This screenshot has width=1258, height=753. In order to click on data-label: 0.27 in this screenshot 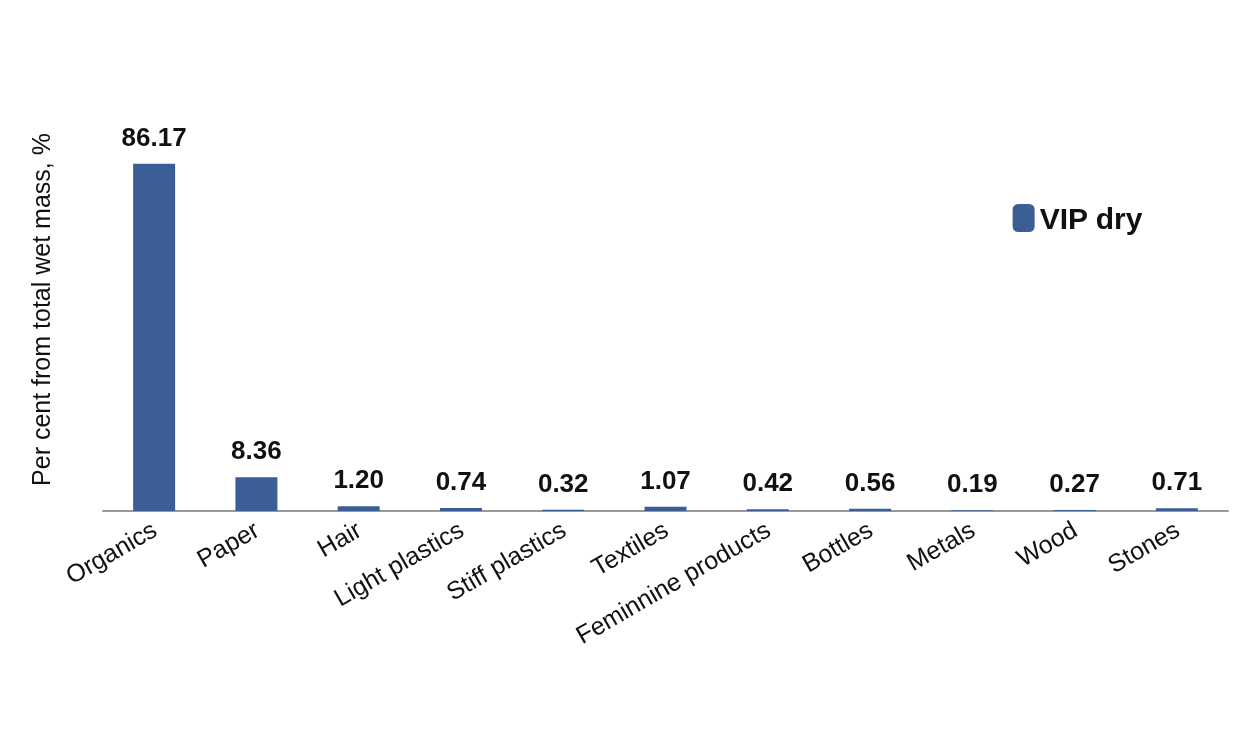, I will do `click(1074, 482)`.